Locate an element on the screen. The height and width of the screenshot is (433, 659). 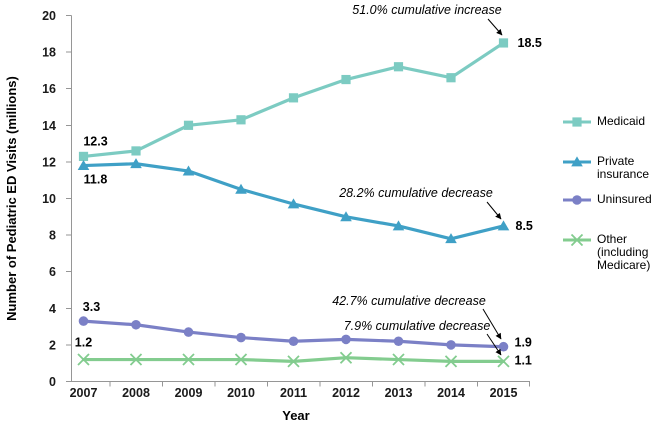
medicaid-line-swatch-icon is located at coordinates (577, 121).